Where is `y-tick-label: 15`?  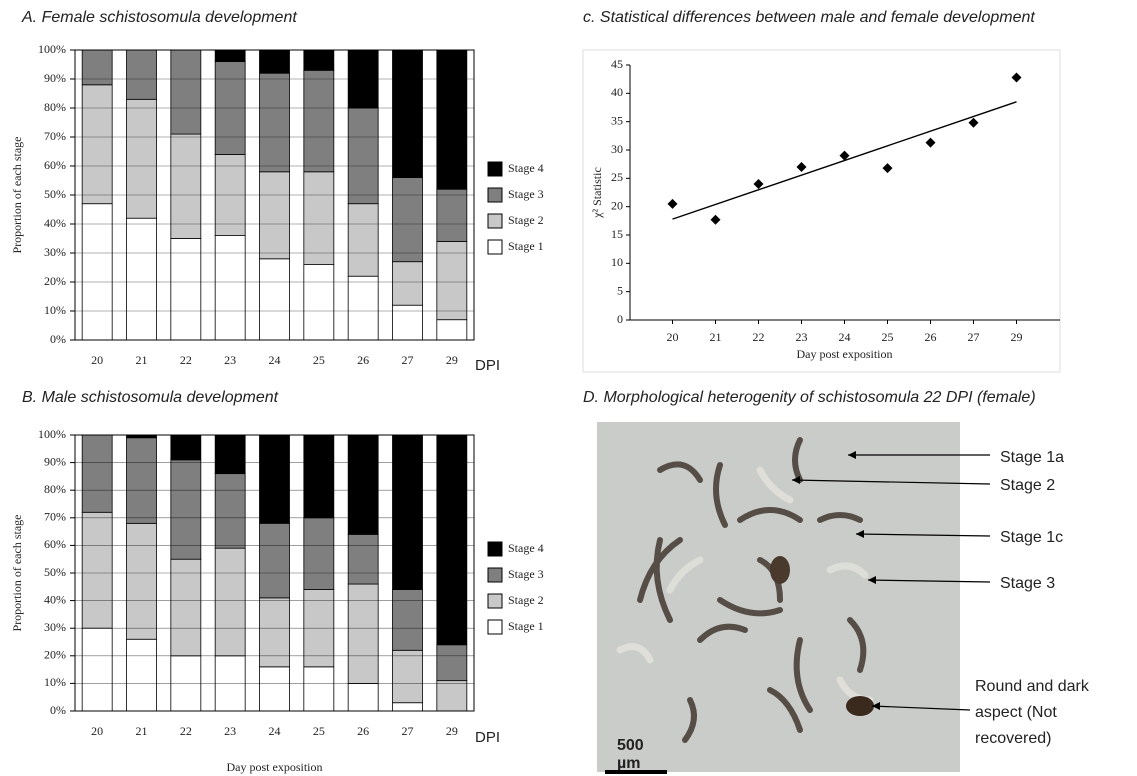
y-tick-label: 15 is located at coordinates (617, 234).